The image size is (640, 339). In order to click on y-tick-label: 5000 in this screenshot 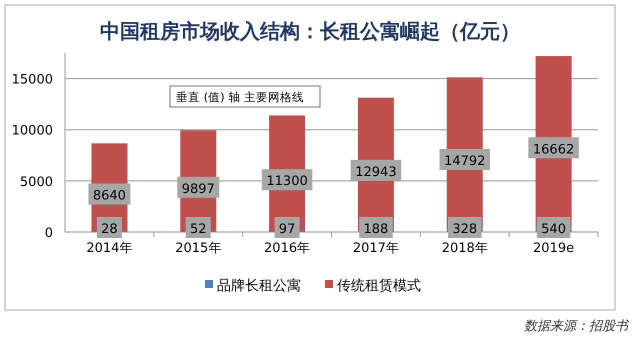, I will do `click(36, 182)`.